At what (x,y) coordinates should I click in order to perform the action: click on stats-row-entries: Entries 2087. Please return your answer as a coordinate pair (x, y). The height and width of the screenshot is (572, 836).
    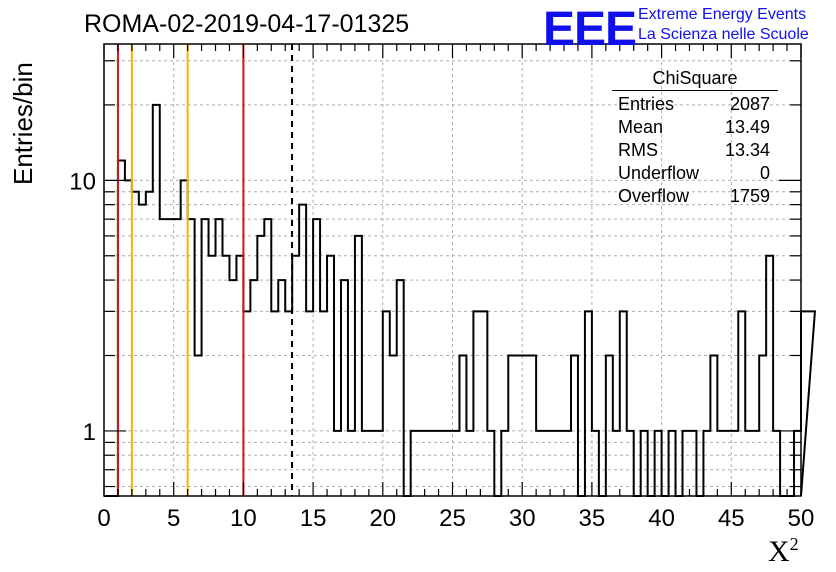
    Looking at the image, I should click on (695, 104).